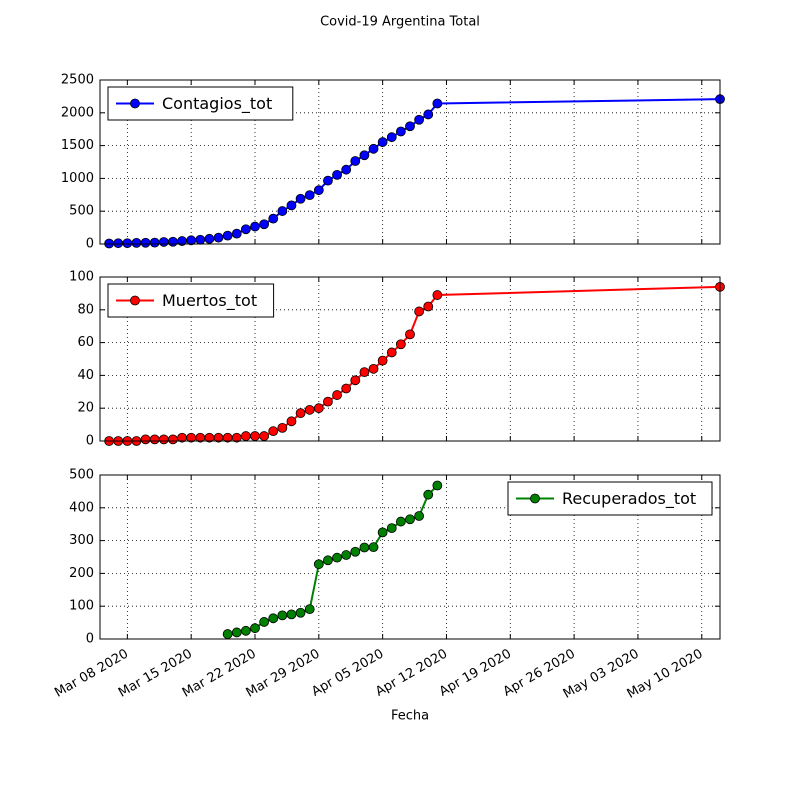  Describe the element at coordinates (81, 540) in the screenshot. I see `y-tick-label: 300` at that location.